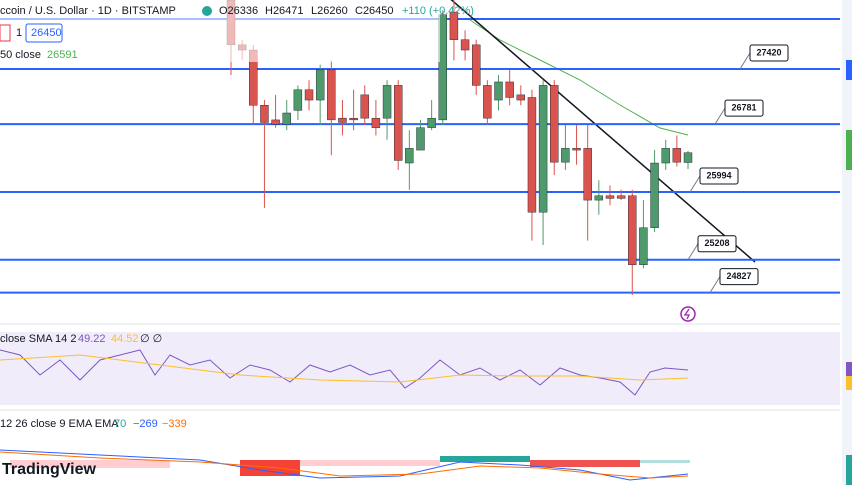 The height and width of the screenshot is (485, 852). I want to click on level-label: 24827, so click(738, 276).